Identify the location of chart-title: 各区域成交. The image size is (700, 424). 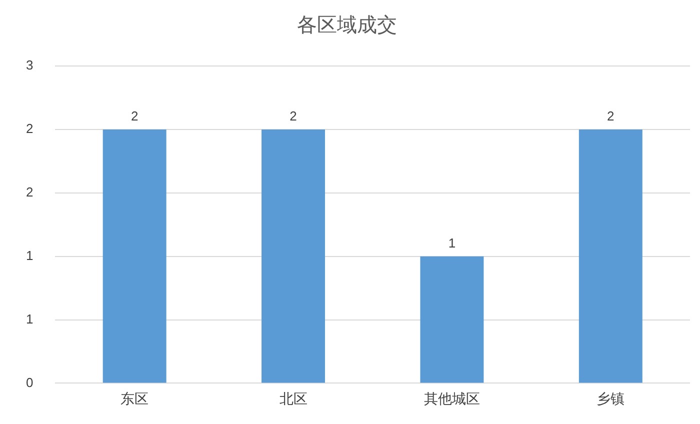
(347, 25).